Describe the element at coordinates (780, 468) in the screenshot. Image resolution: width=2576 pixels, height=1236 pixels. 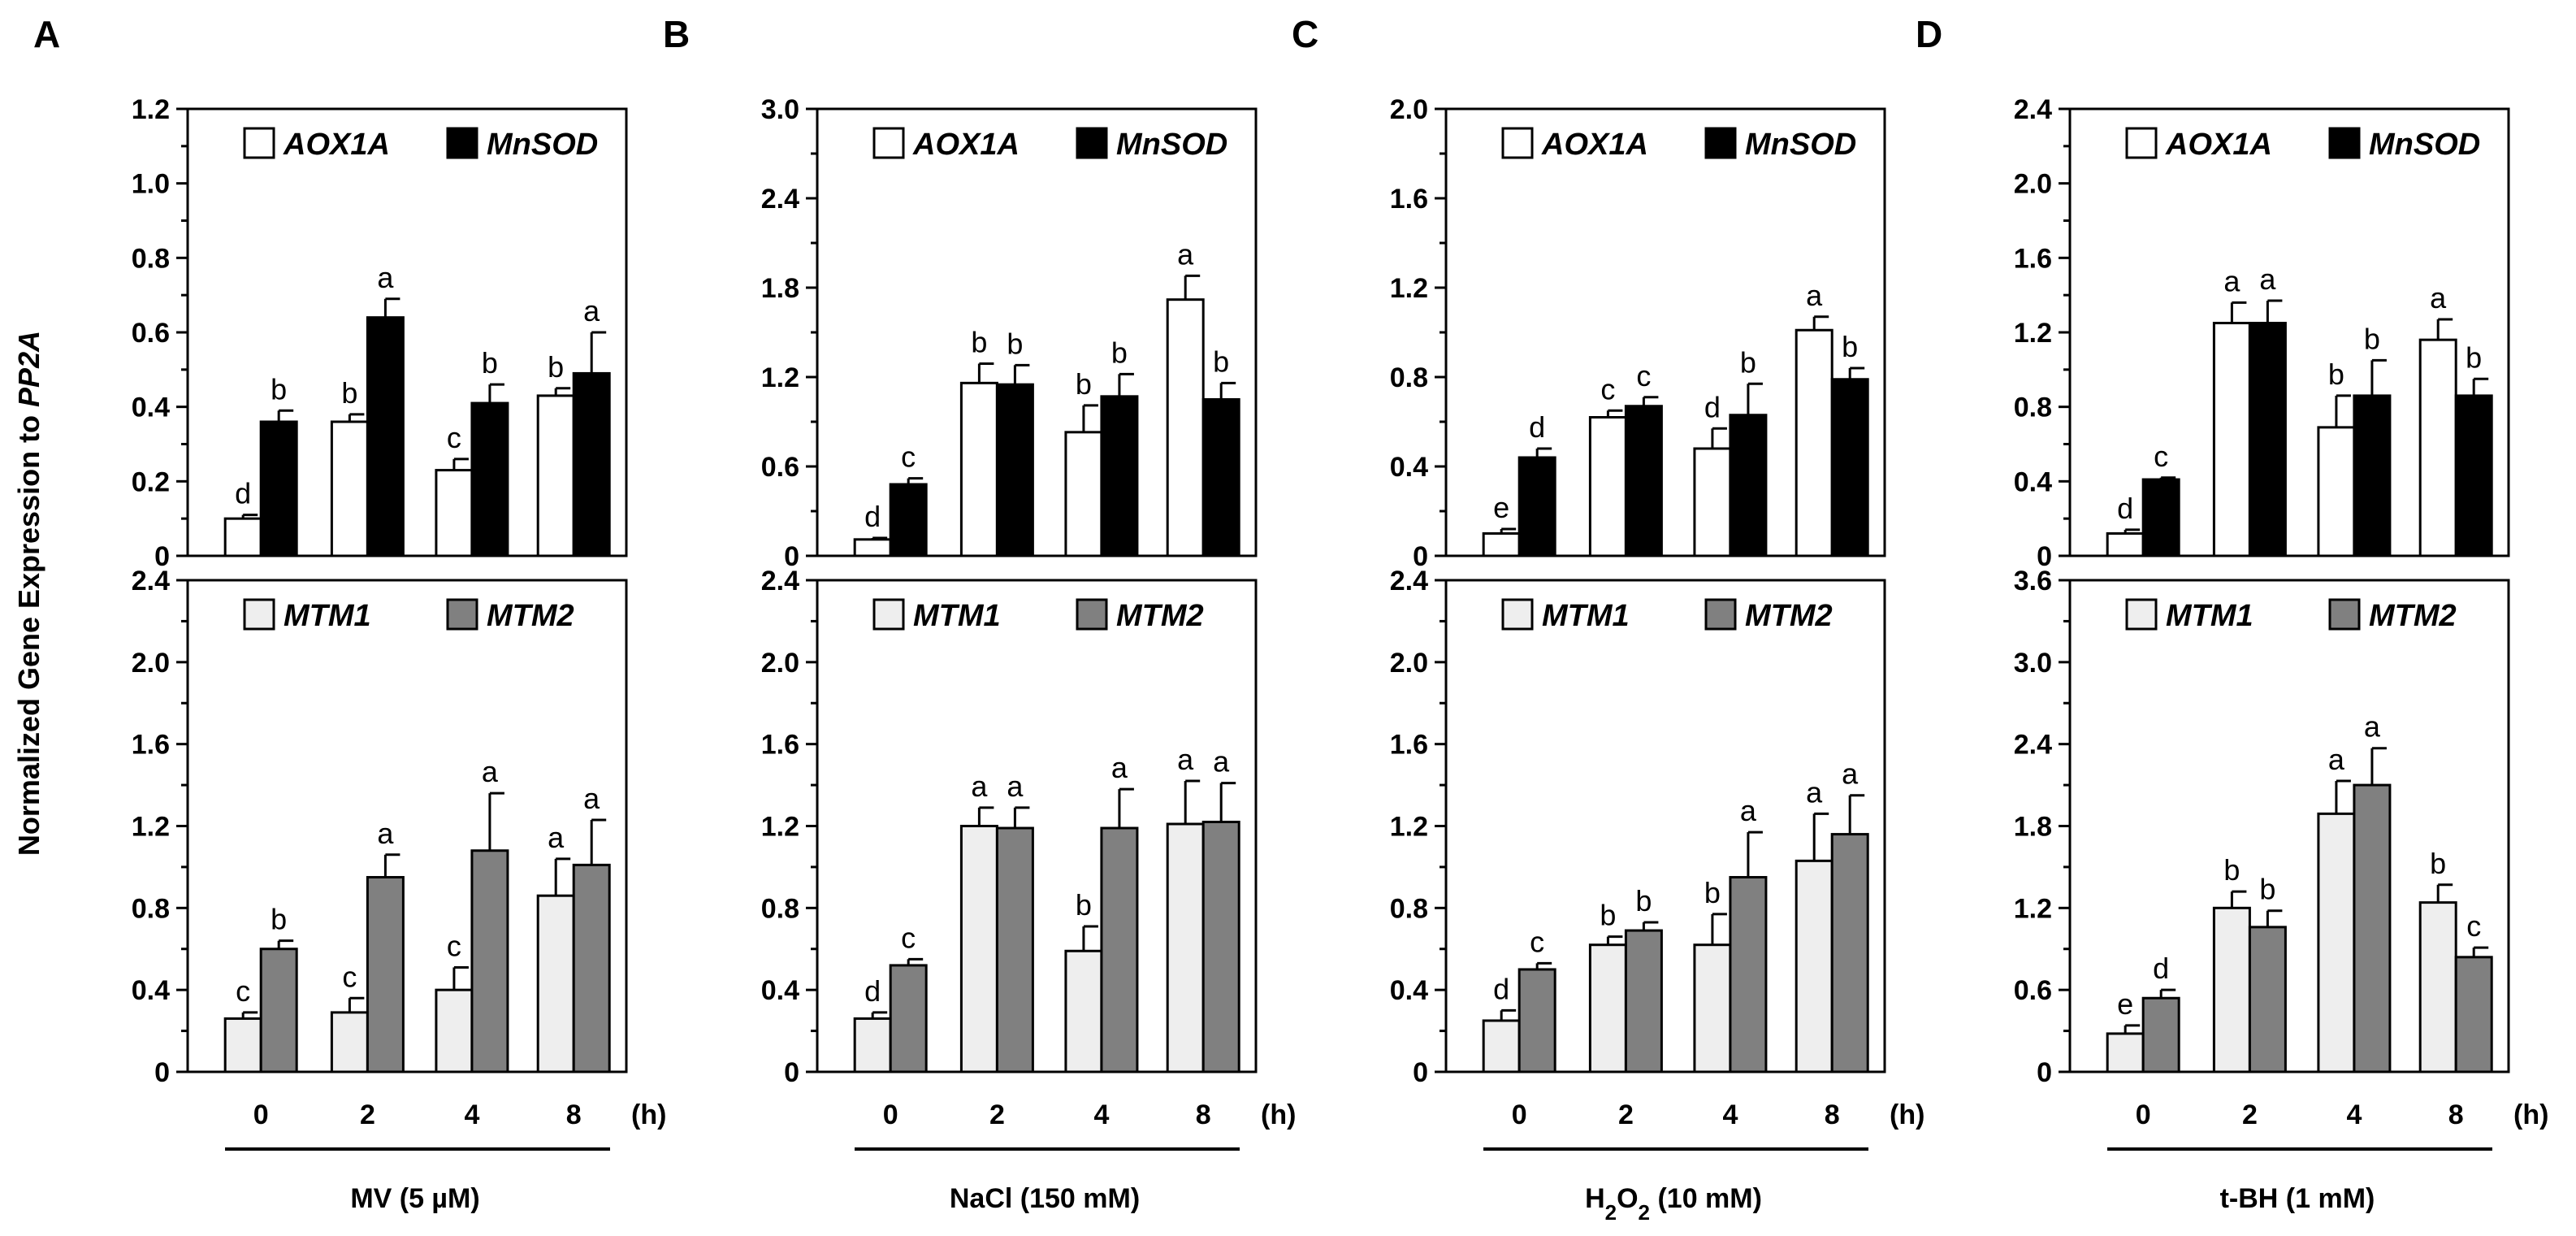
I see `y-tick-label: 0.6` at that location.